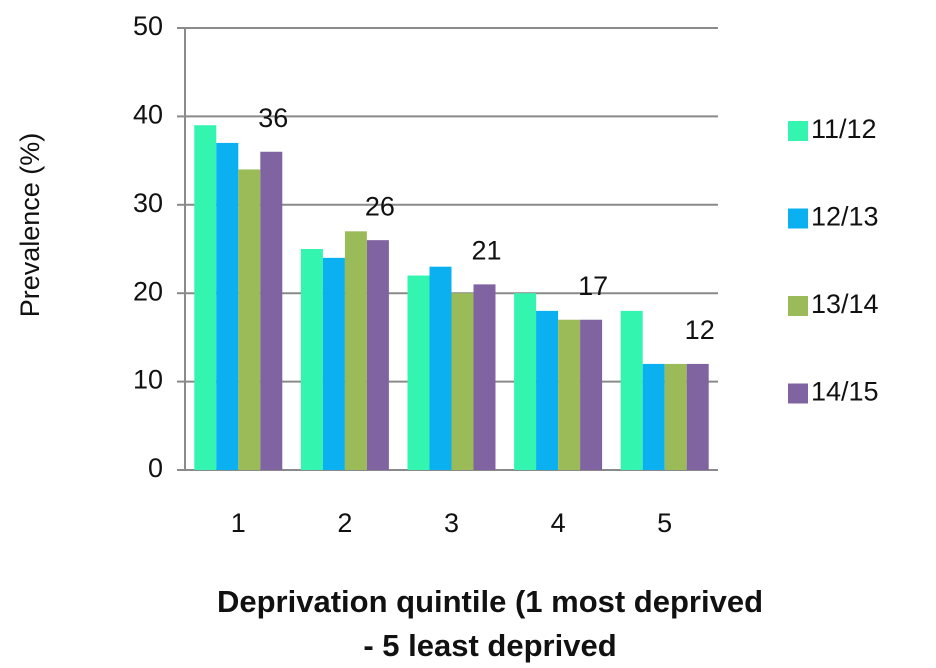 The height and width of the screenshot is (668, 936). I want to click on legend-label: 14/15, so click(845, 392).